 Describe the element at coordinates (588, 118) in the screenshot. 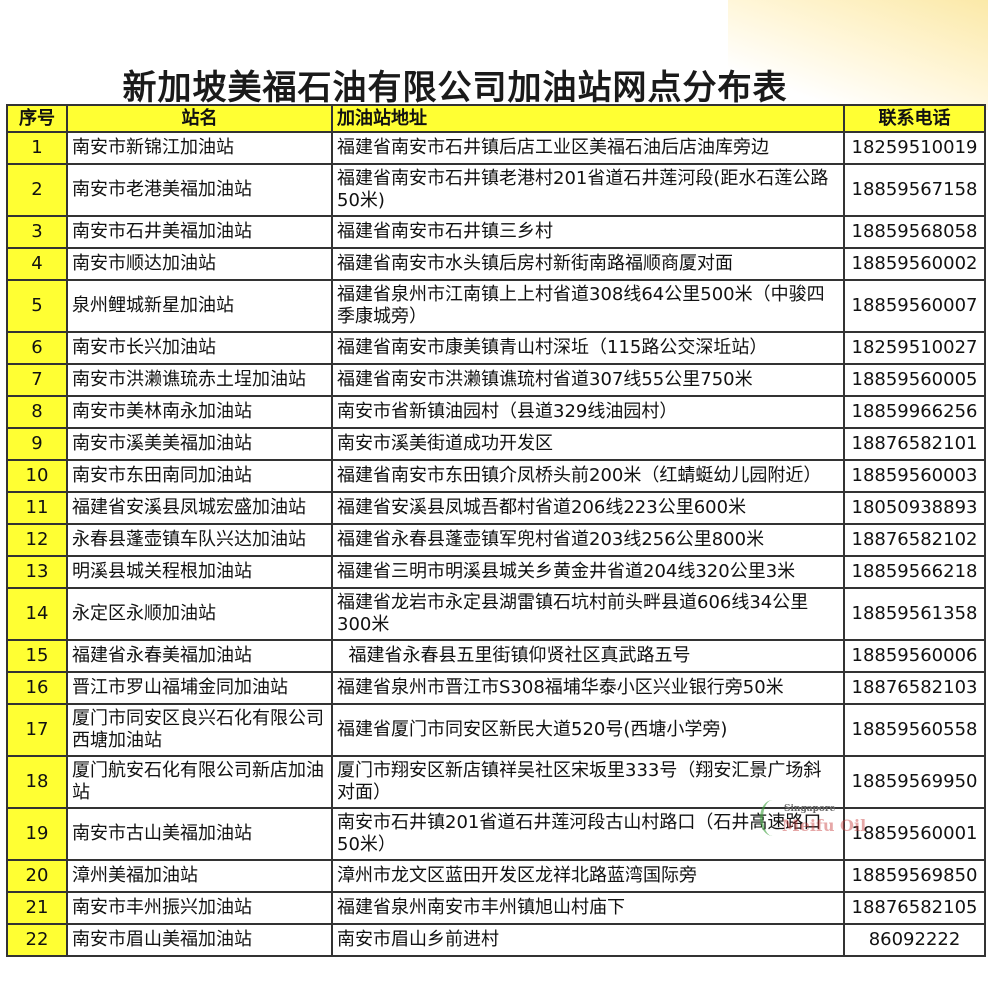

I see `header-address: 加油站地址` at that location.